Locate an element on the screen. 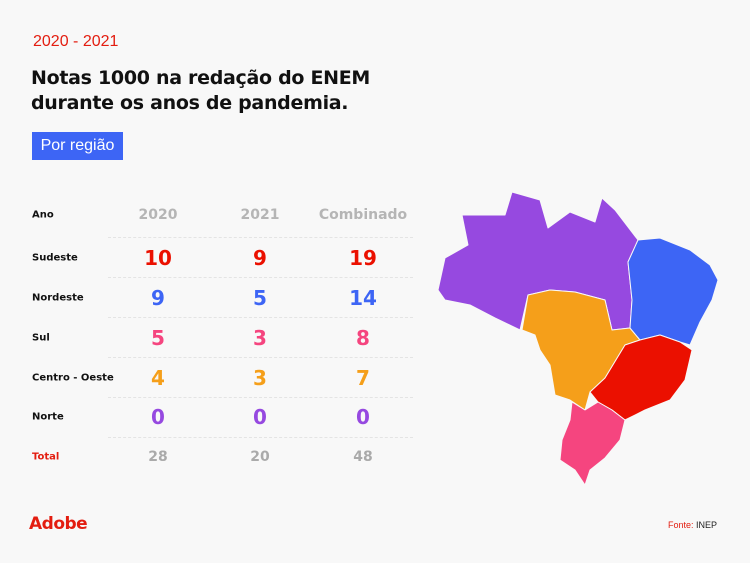 This screenshot has width=750, height=563. total-cell: 20 is located at coordinates (260, 457).